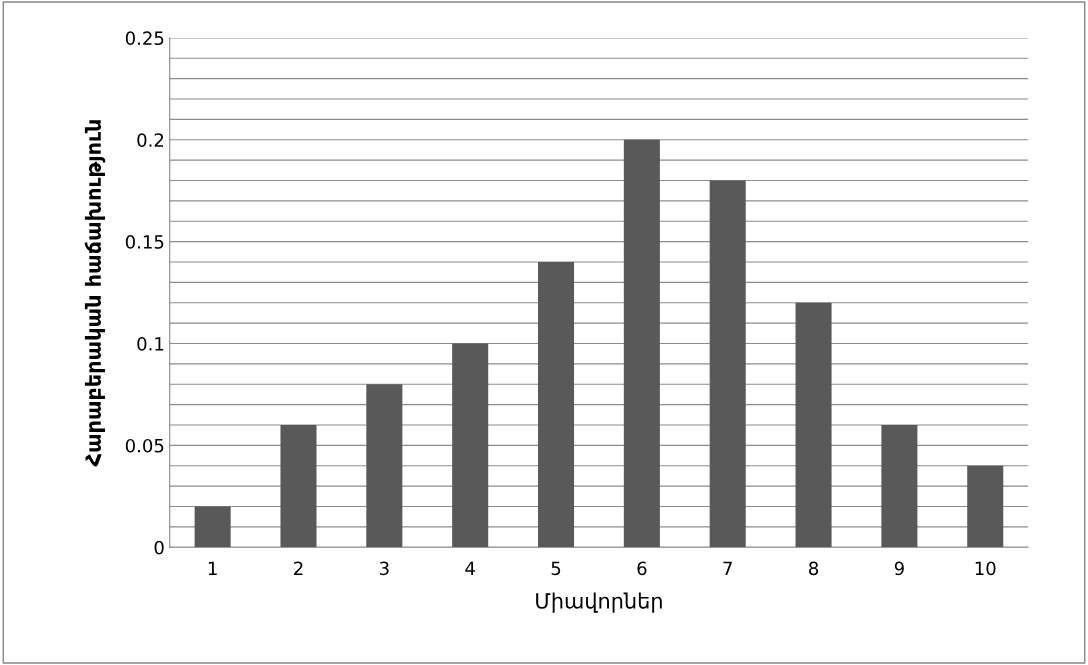  I want to click on x-tick-label: 5, so click(556, 568).